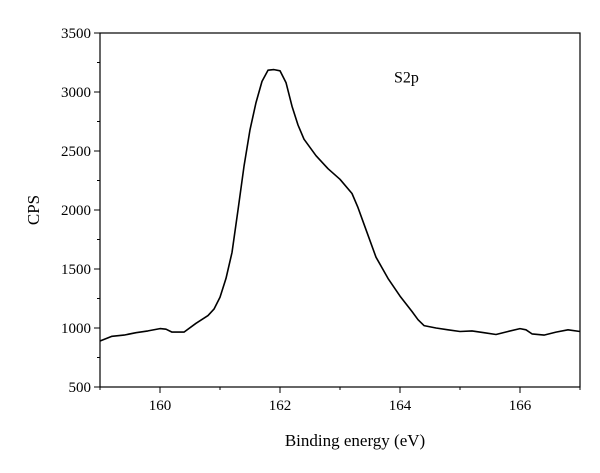 This screenshot has height=473, width=600. Describe the element at coordinates (76, 211) in the screenshot. I see `y-tick-label: 2000` at that location.